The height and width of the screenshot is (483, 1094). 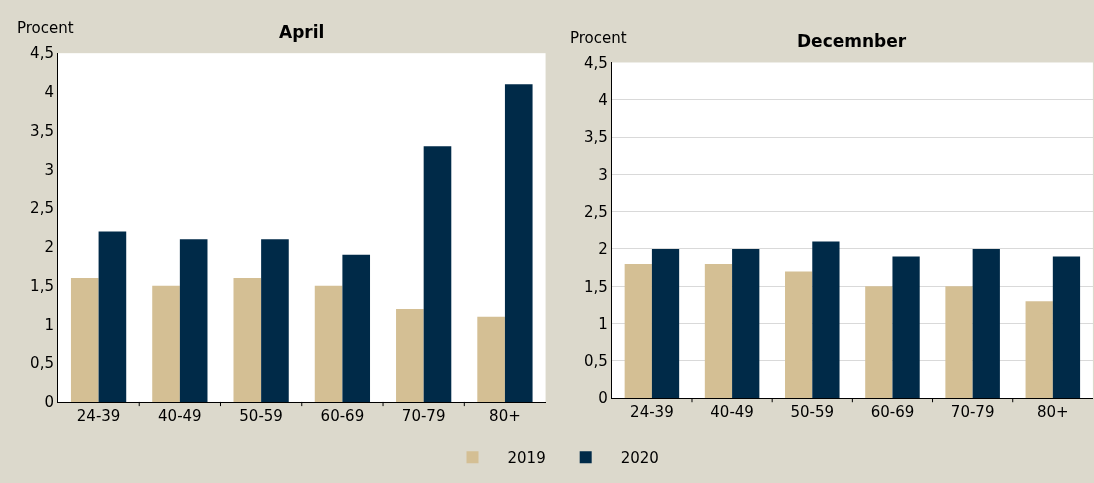 I want to click on chart-title: April, so click(x=302, y=32).